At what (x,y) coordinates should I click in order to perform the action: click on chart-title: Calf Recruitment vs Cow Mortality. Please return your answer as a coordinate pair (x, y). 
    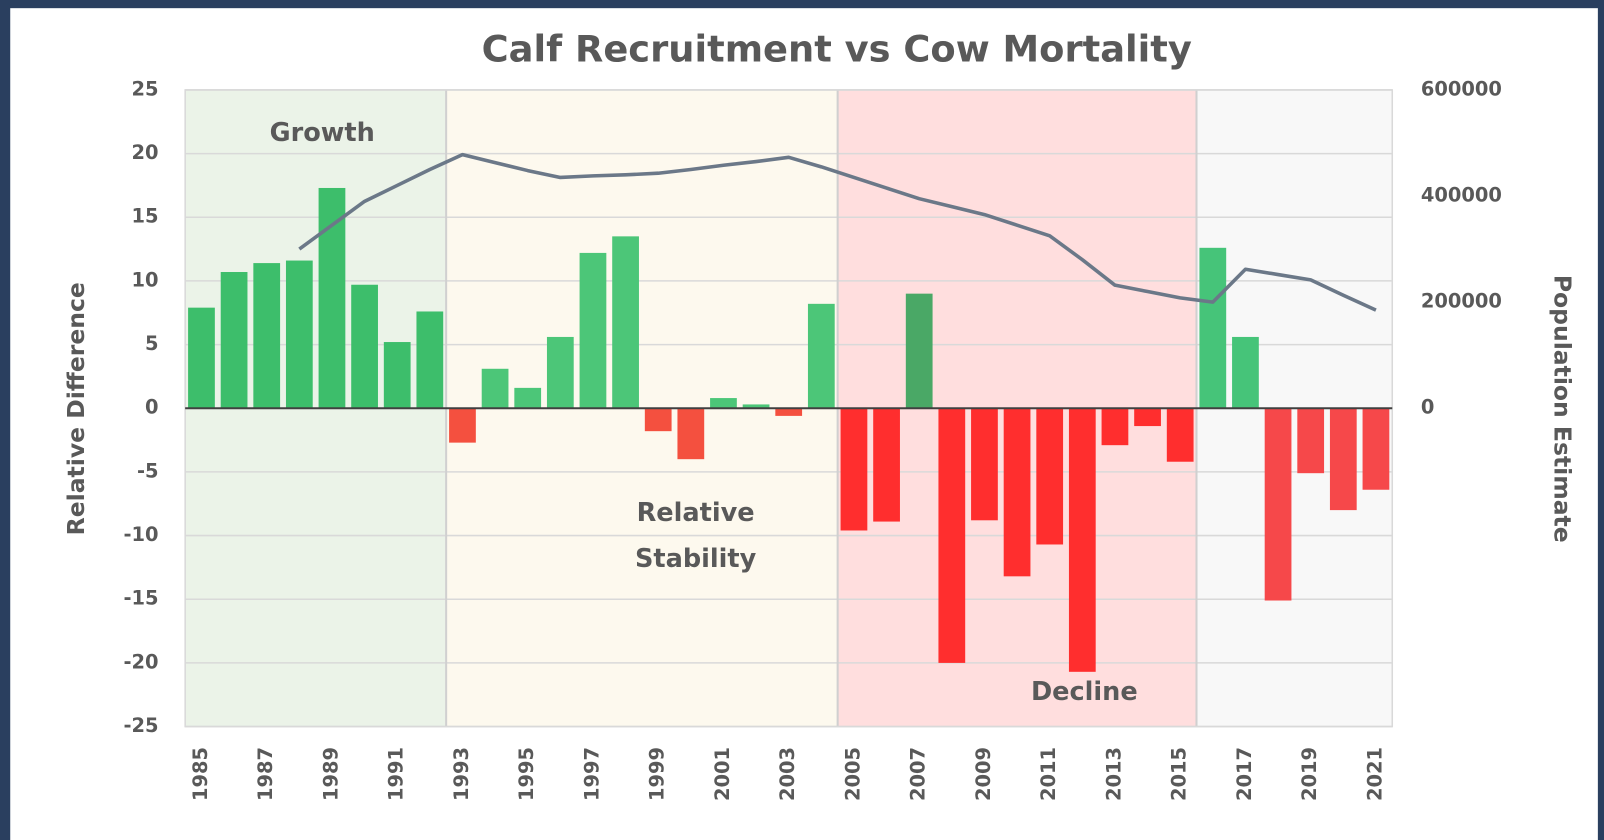
    Looking at the image, I should click on (837, 49).